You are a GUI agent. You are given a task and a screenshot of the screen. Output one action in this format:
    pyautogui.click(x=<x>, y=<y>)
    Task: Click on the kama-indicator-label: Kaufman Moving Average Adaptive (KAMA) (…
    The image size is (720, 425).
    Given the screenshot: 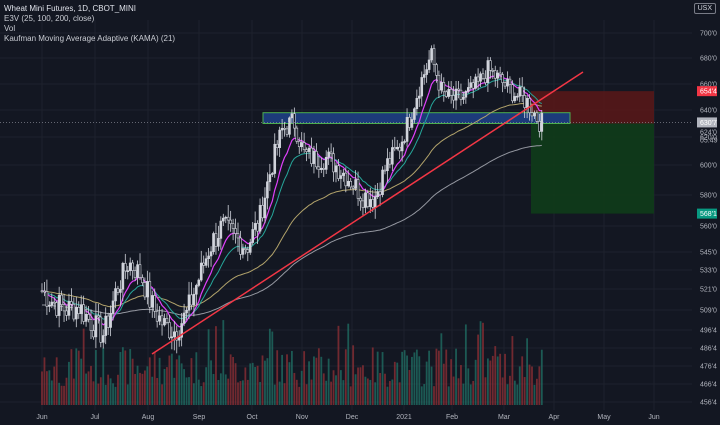 What is the action you would take?
    pyautogui.click(x=90, y=38)
    